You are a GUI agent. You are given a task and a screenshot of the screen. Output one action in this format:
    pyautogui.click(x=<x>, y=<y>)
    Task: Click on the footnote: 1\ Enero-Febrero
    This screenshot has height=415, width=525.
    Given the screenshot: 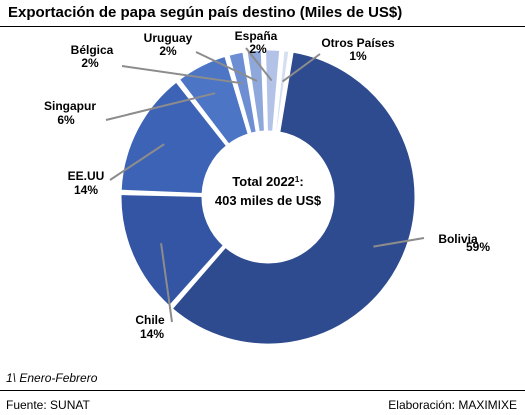 What is the action you would take?
    pyautogui.click(x=52, y=378)
    